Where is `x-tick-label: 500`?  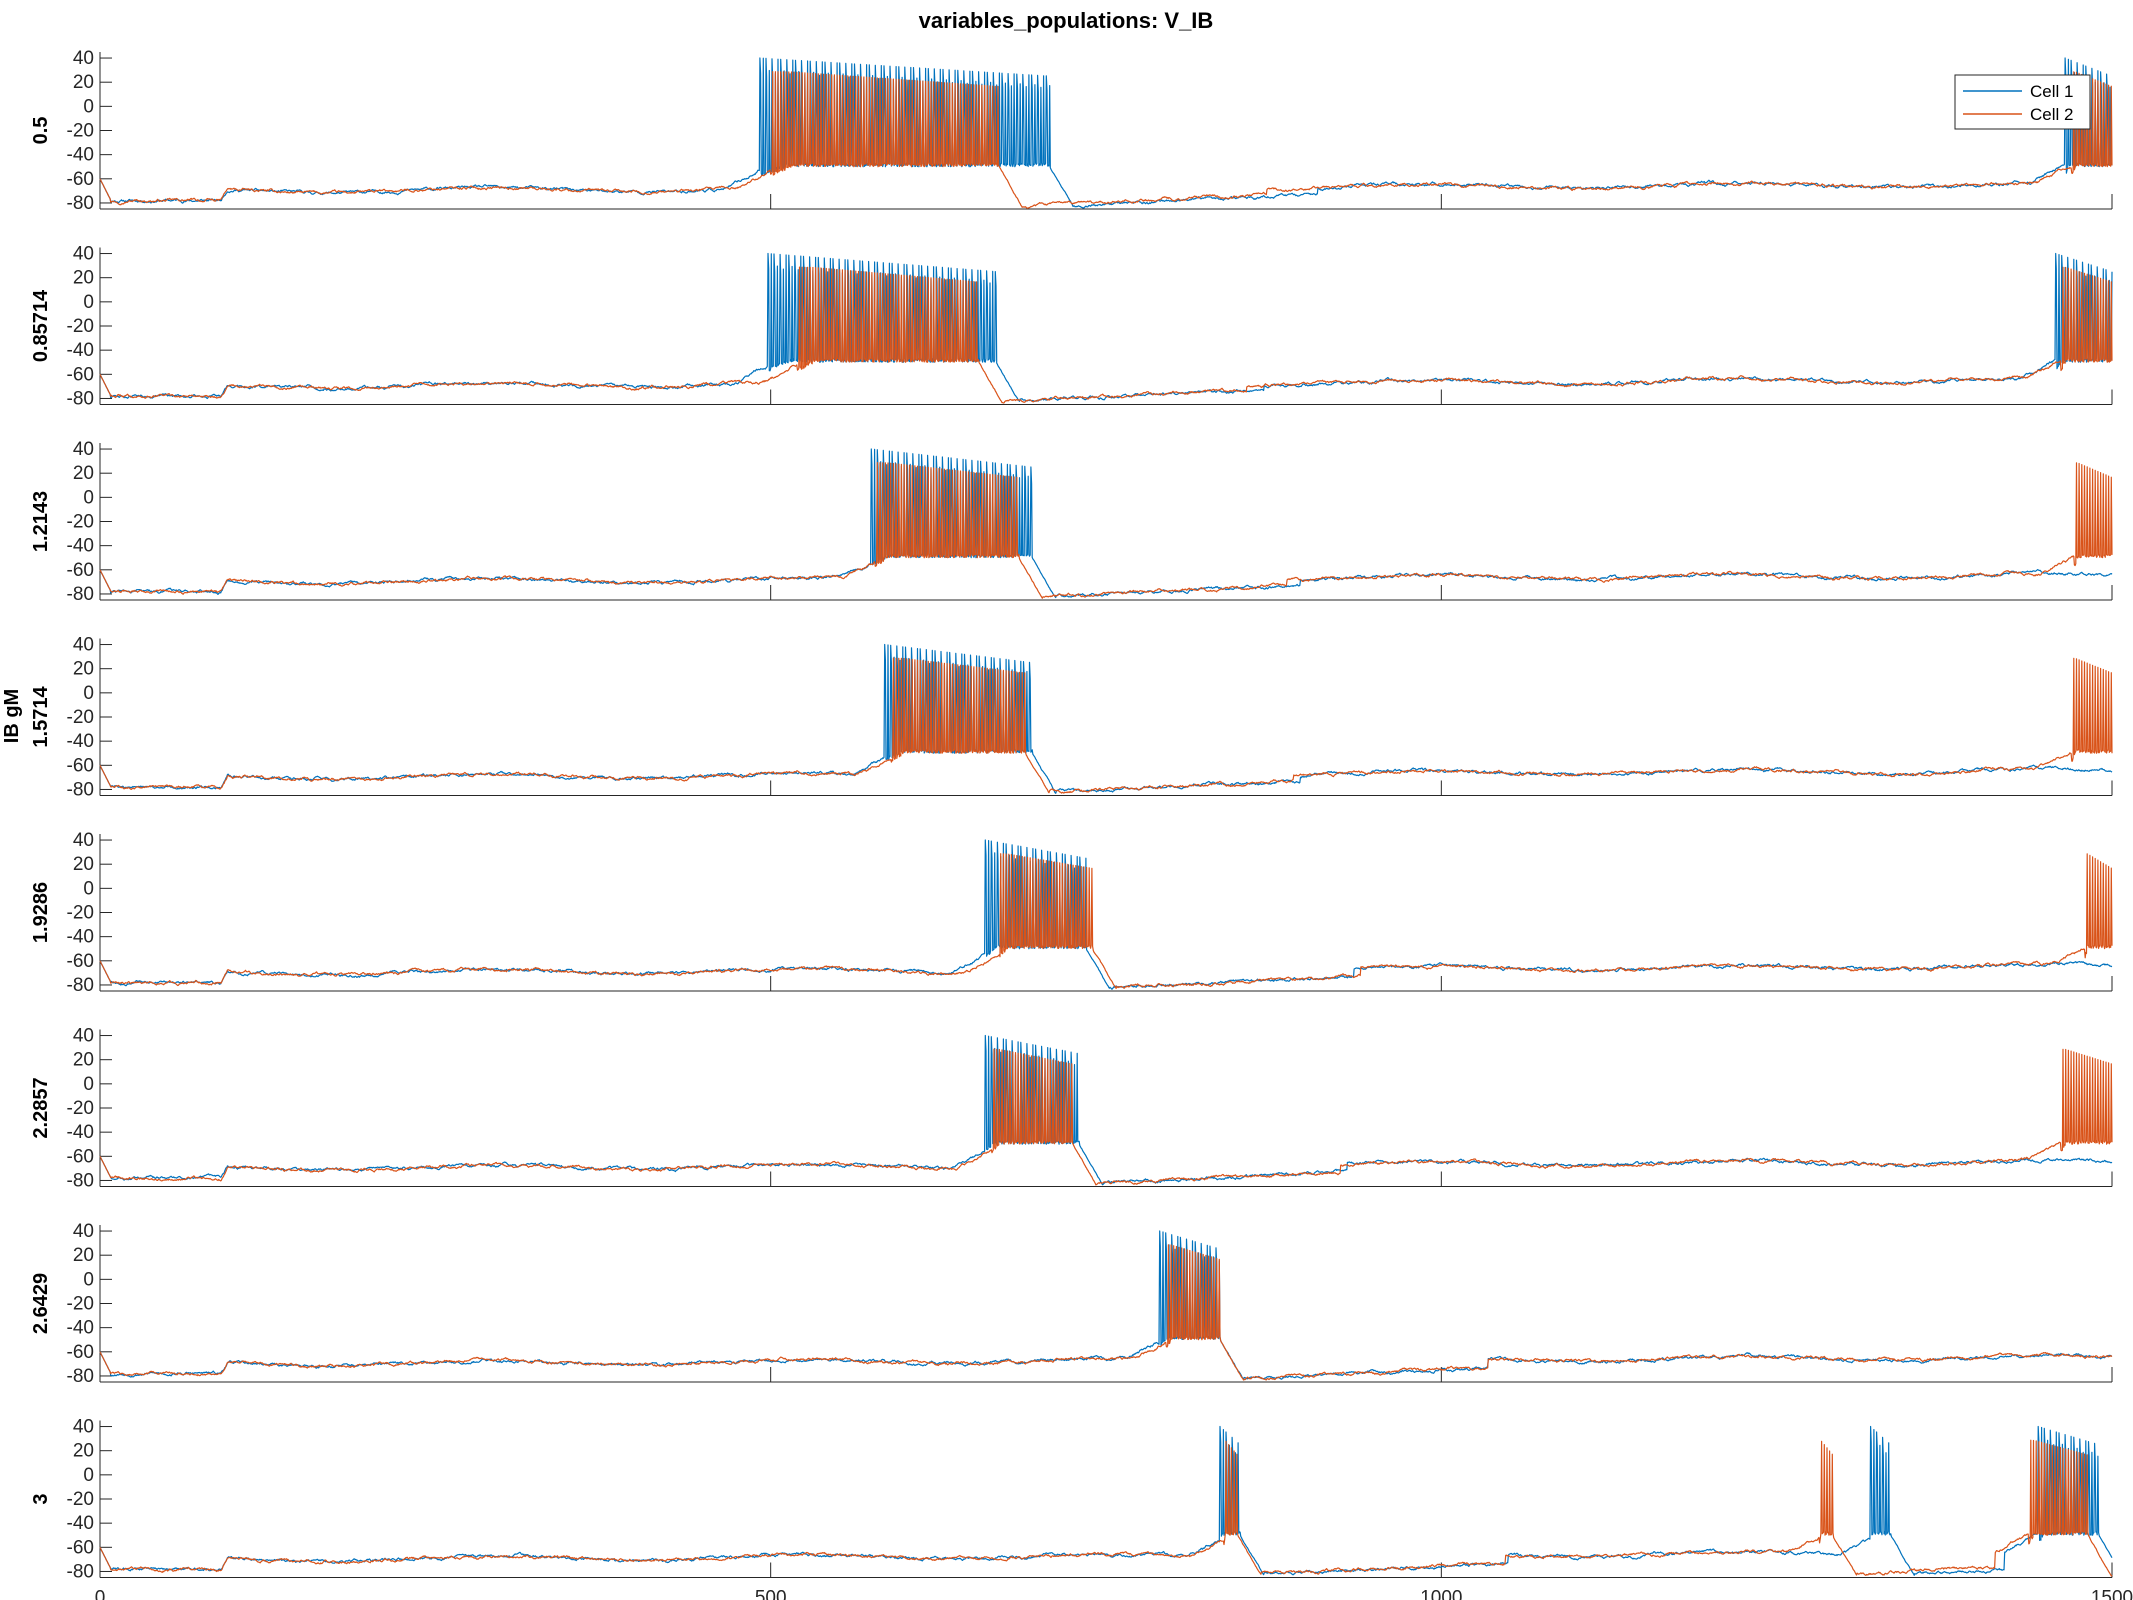 x-tick-label: 500 is located at coordinates (771, 1594).